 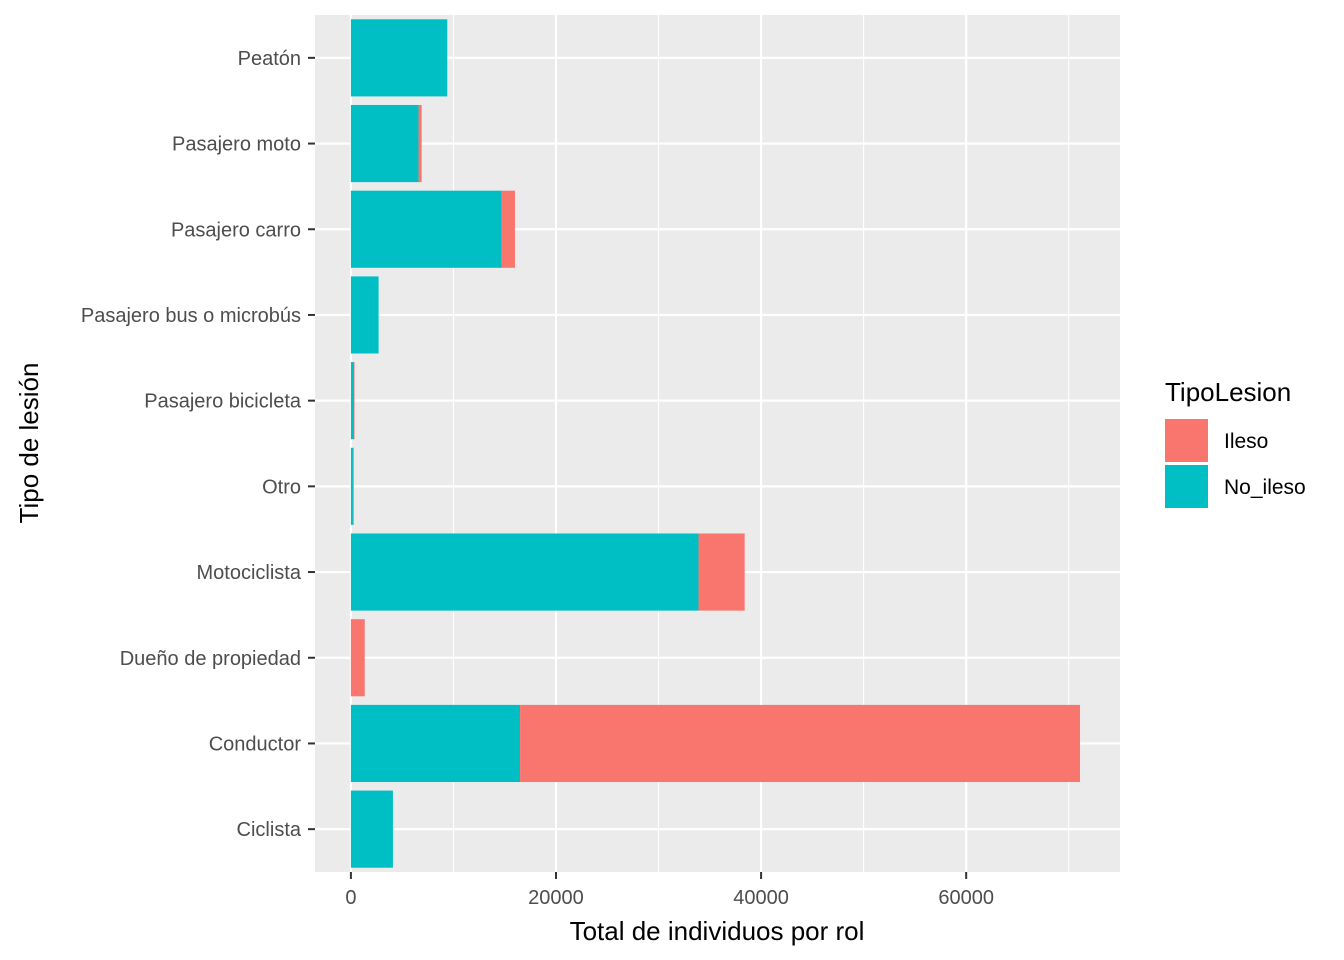 I want to click on y-tick-label: Conductor, so click(x=255, y=744).